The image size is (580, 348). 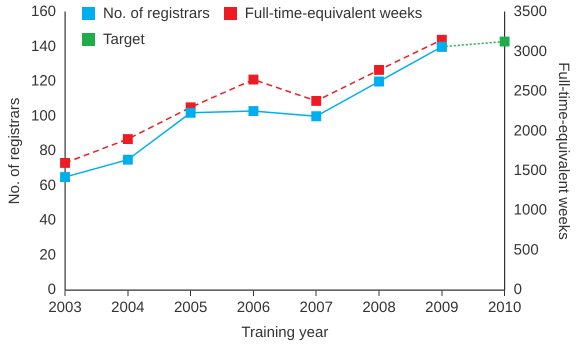 What do you see at coordinates (191, 307) in the screenshot?
I see `x-tick-label: 2005` at bounding box center [191, 307].